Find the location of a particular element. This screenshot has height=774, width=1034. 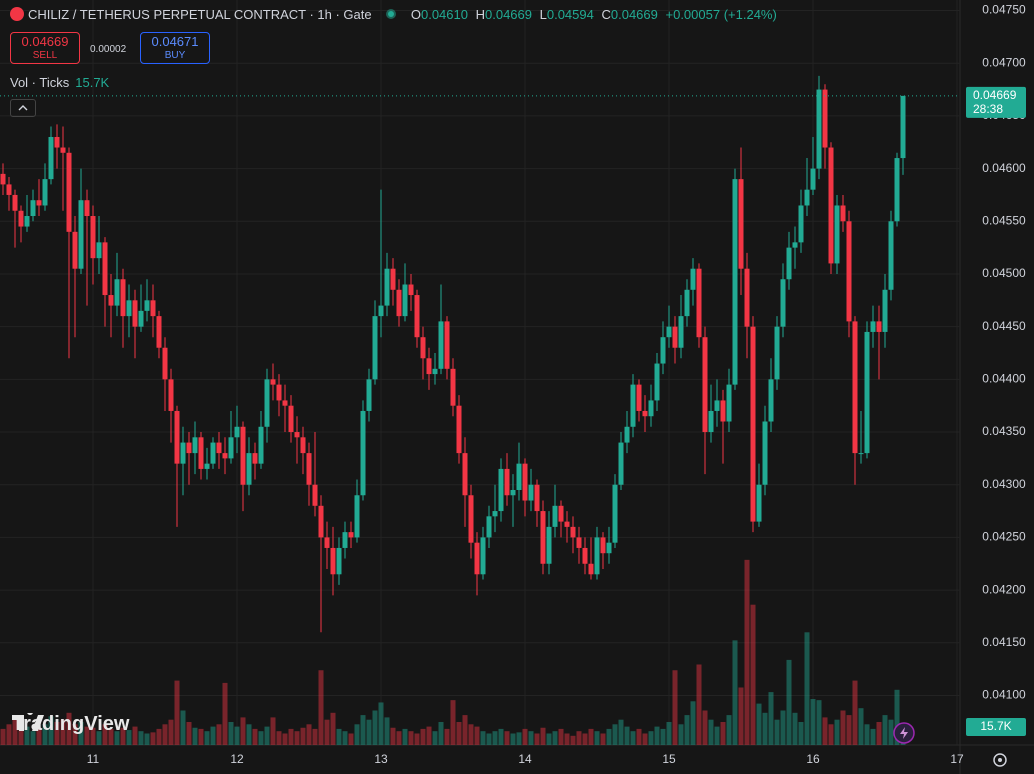

ohlc-value: 0.04669 is located at coordinates (634, 14).